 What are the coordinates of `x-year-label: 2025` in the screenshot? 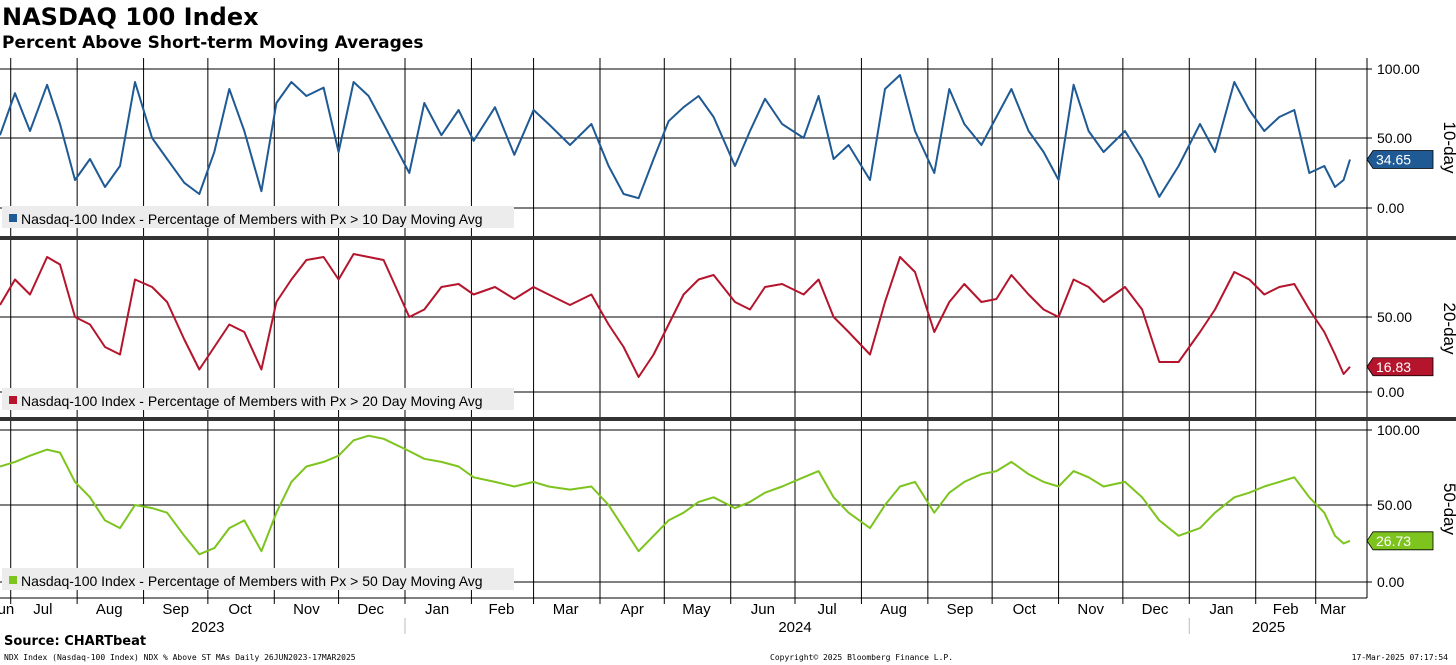 It's located at (1268, 627).